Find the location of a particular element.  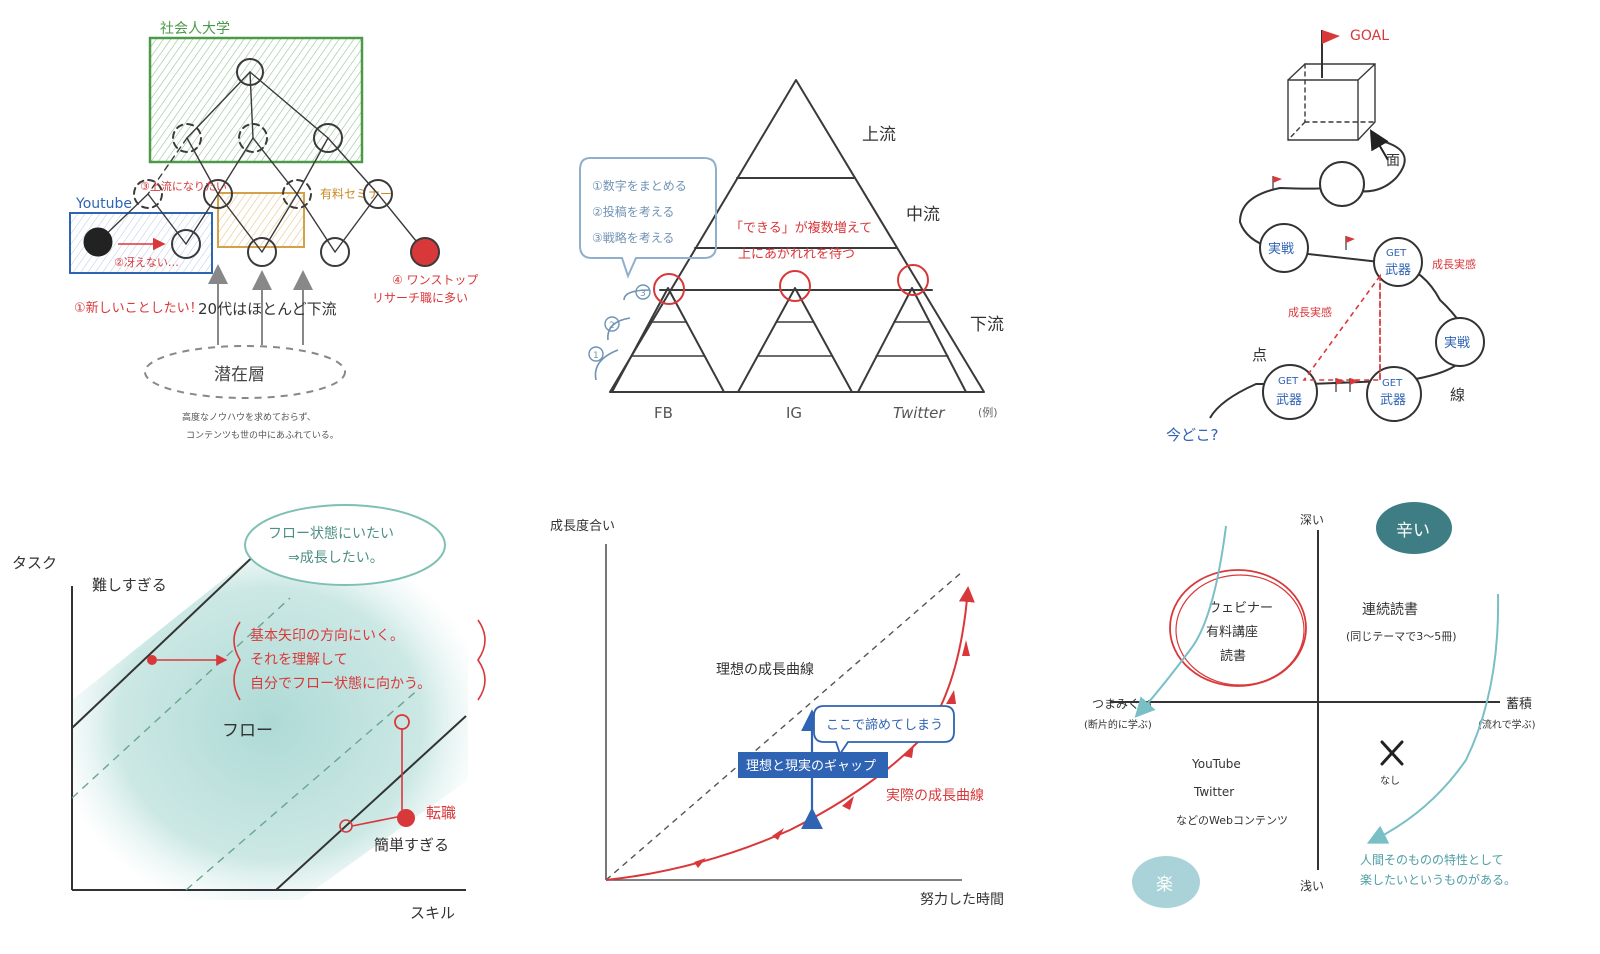

give-up-bubble is located at coordinates (884, 731).